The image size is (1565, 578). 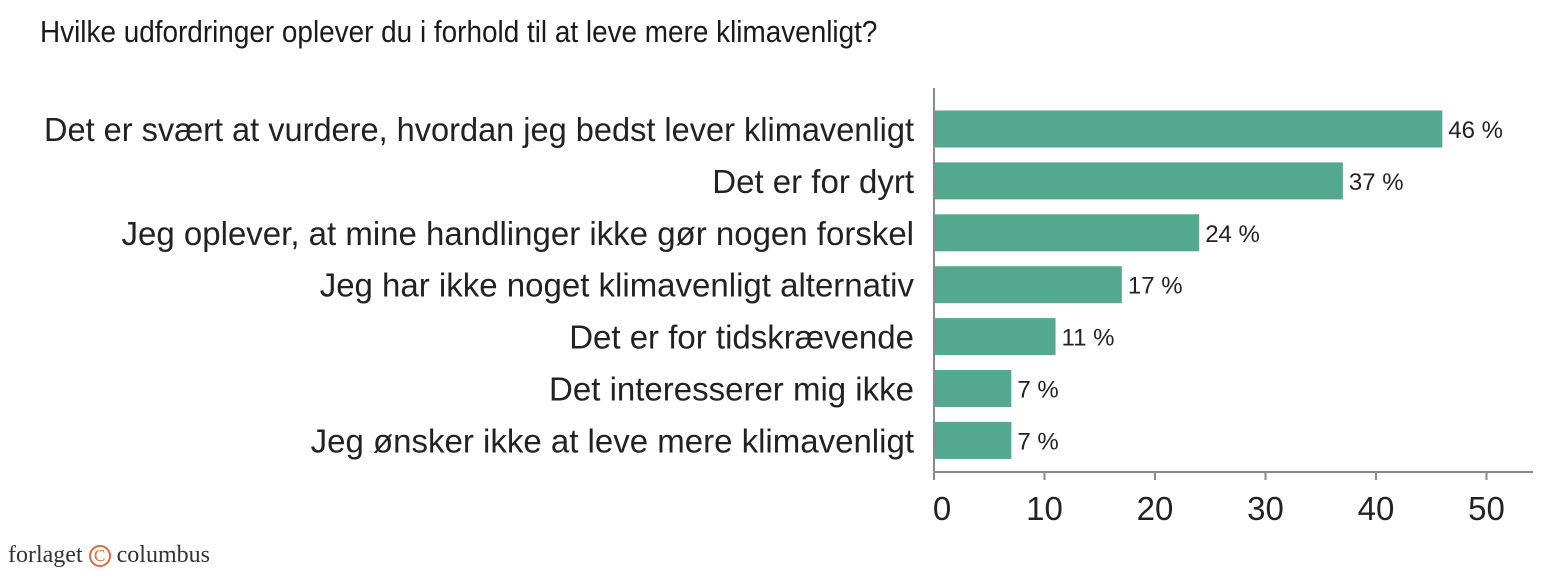 What do you see at coordinates (1265, 508) in the screenshot?
I see `x-tick-label: 30` at bounding box center [1265, 508].